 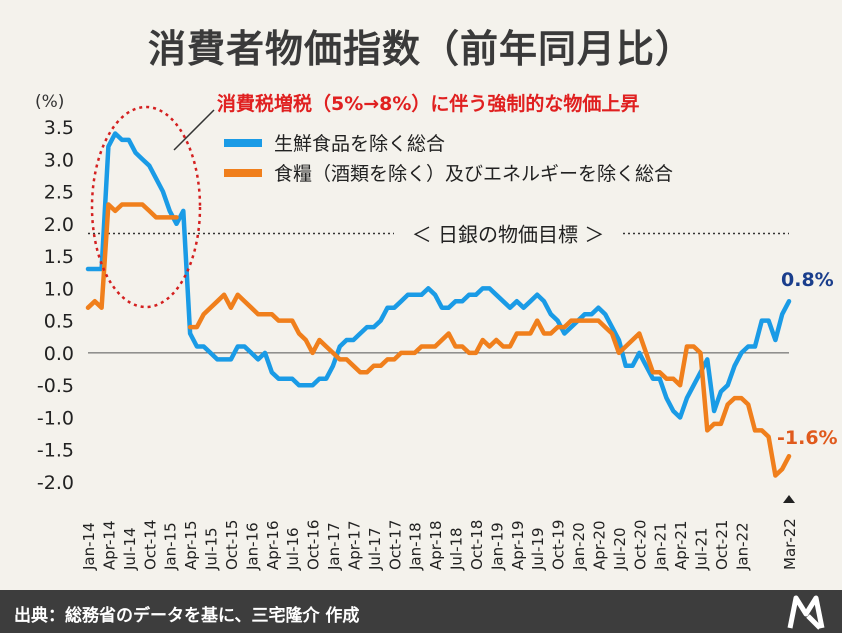 What do you see at coordinates (59, 354) in the screenshot?
I see `y-tick-label: 0.0` at bounding box center [59, 354].